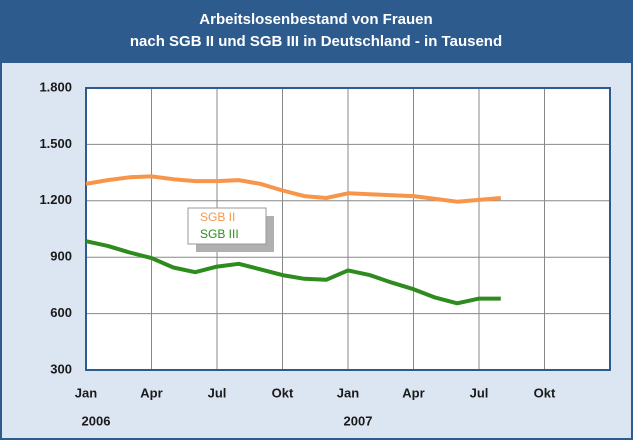 The width and height of the screenshot is (633, 445). Describe the element at coordinates (217, 217) in the screenshot. I see `legend-label: SGB II` at that location.